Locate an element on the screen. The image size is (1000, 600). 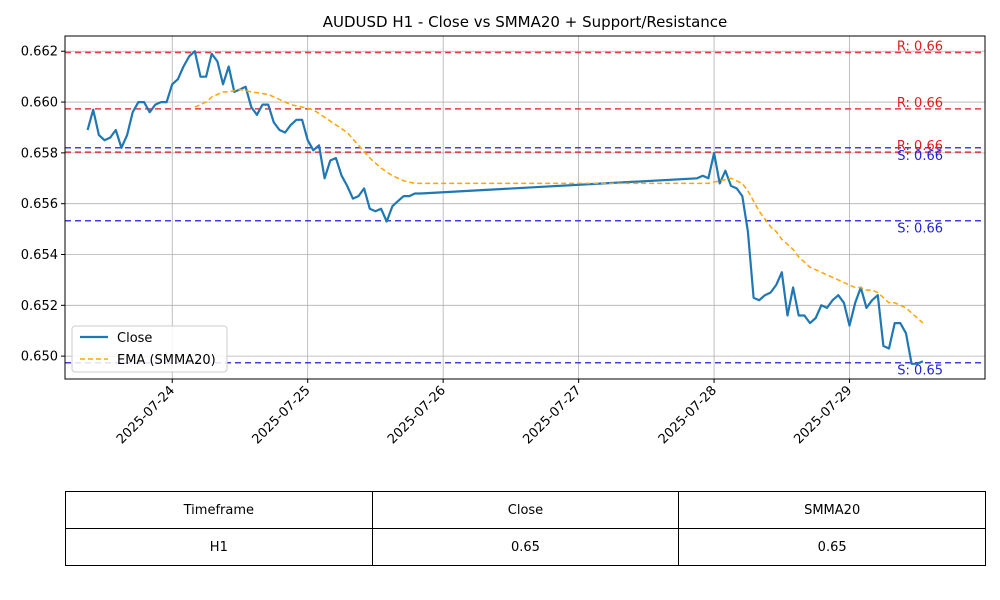
y-axis: 0.650 0.652 0.654 0.656 0.658 0.660 0.662 is located at coordinates (43, 205).